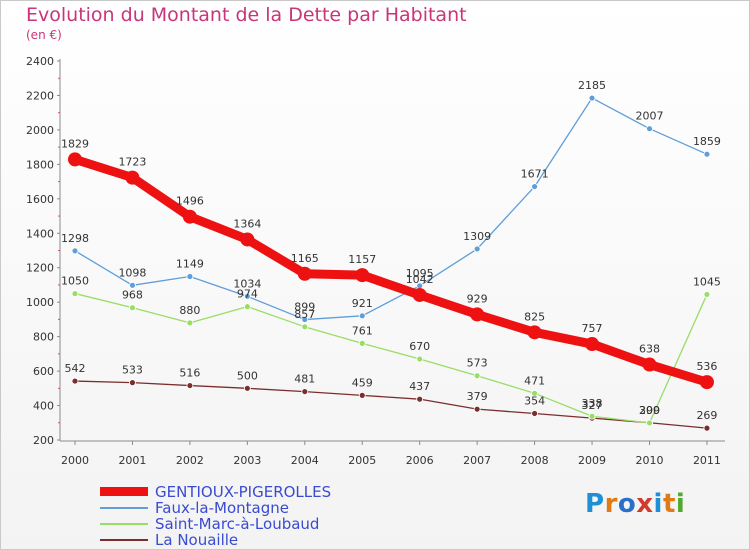 This screenshot has width=750, height=550. What do you see at coordinates (535, 174) in the screenshot?
I see `data-label: 1671` at bounding box center [535, 174].